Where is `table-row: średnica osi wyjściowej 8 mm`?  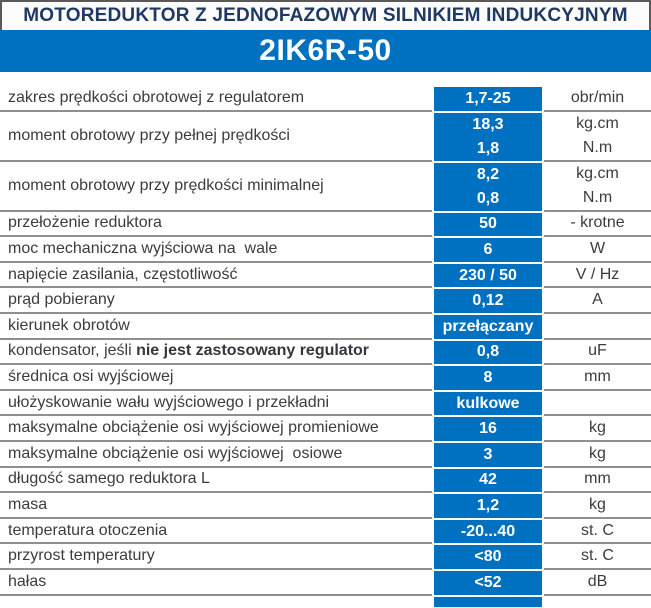 table-row: średnica osi wyjściowej 8 mm is located at coordinates (325, 378).